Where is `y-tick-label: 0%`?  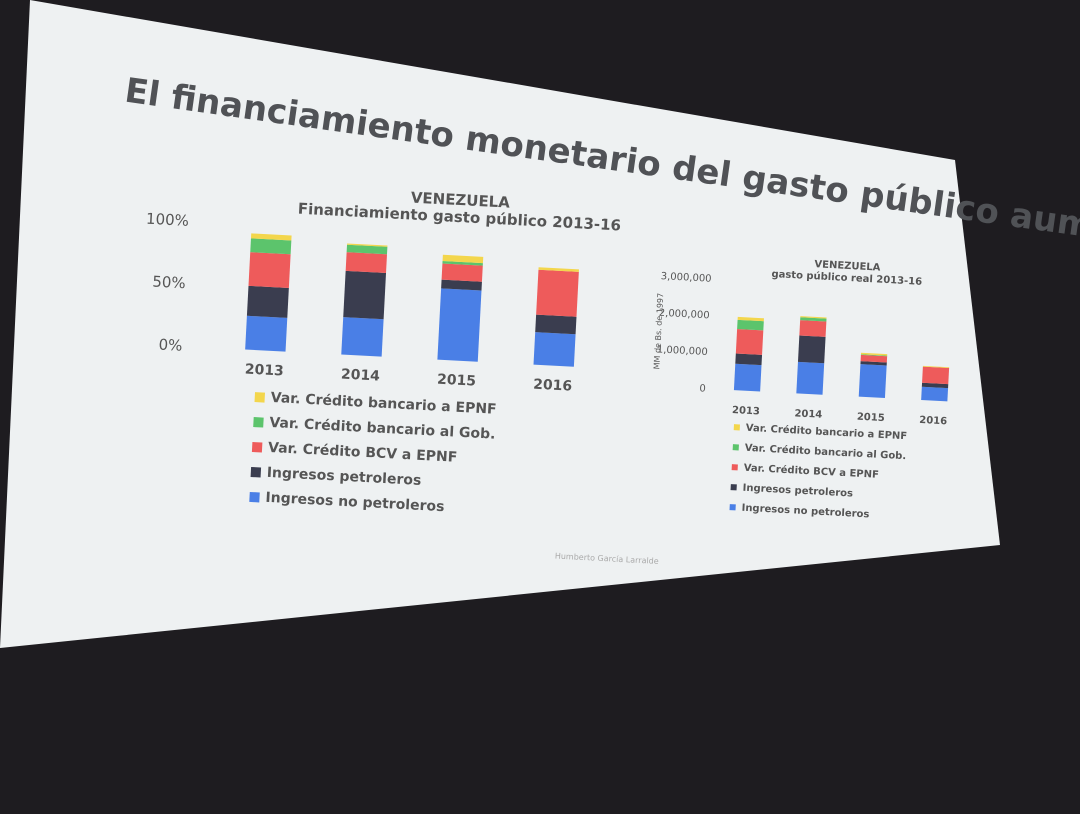 y-tick-label: 0% is located at coordinates (170, 344).